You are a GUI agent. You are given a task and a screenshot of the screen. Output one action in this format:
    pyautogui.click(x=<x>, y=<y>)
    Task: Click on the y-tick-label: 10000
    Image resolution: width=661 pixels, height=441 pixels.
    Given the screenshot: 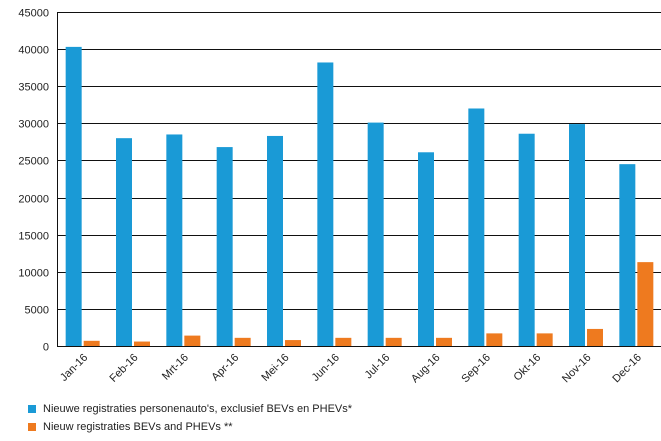 What is the action you would take?
    pyautogui.click(x=33, y=274)
    